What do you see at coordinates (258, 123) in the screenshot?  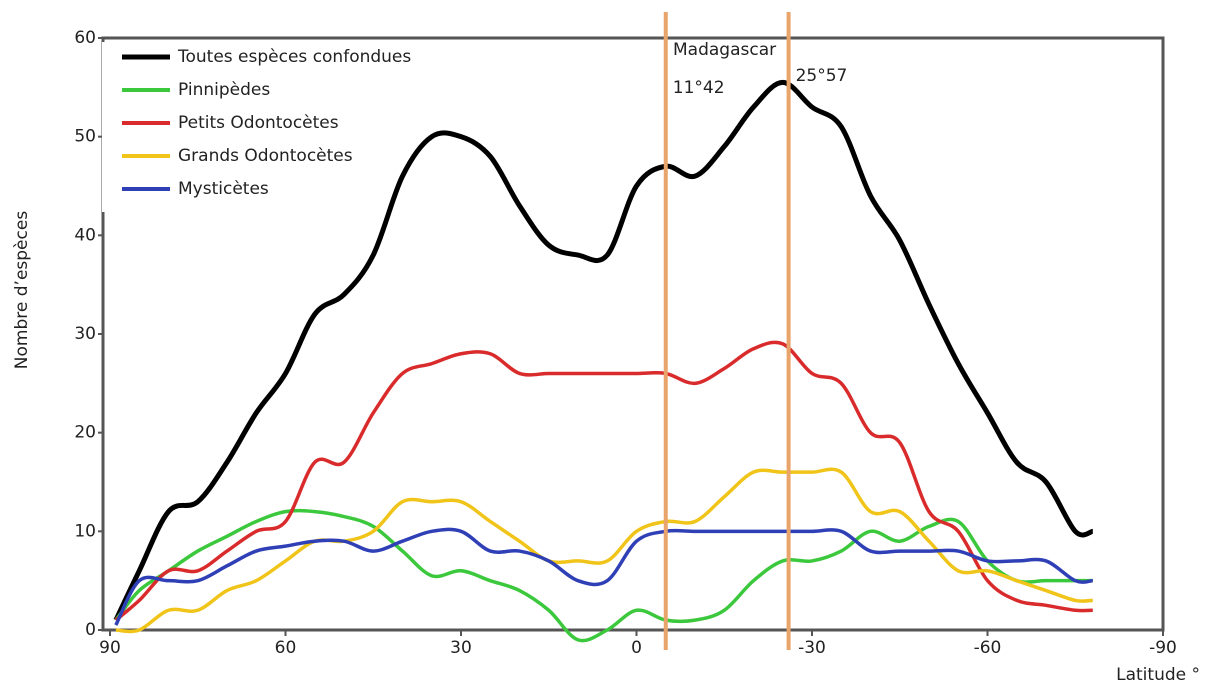 I see `legend-label: Petits Odontocètes` at bounding box center [258, 123].